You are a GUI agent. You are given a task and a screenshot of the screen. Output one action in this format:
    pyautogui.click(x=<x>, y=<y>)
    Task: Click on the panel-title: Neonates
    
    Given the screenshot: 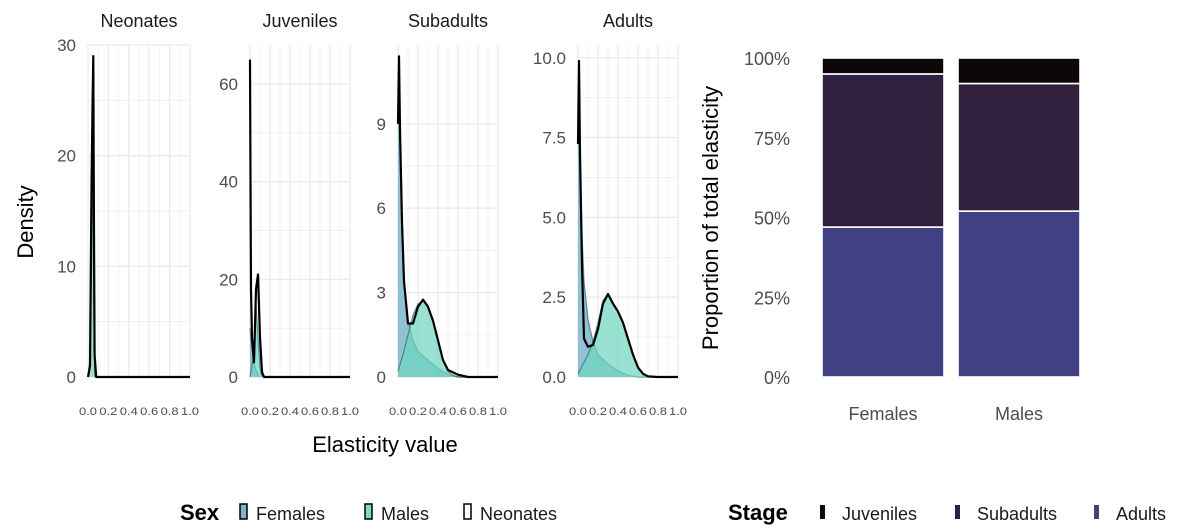 What is the action you would take?
    pyautogui.click(x=138, y=21)
    